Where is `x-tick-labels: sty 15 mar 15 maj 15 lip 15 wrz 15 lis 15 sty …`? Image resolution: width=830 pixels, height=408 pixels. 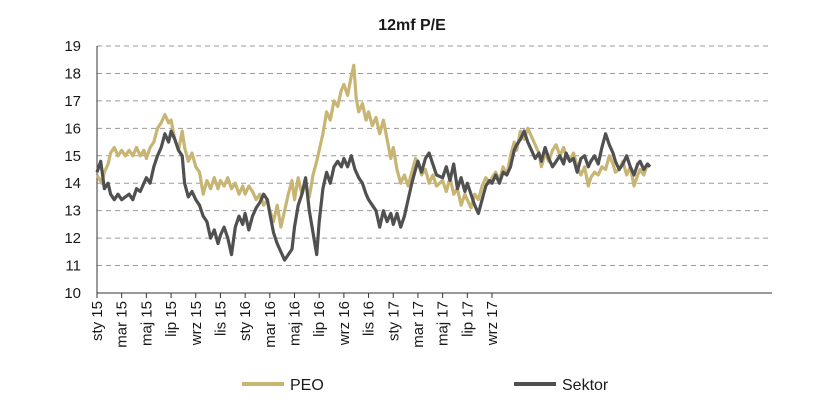
x-tick-labels: sty 15 mar 15 maj 15 lip 15 wrz 15 lis 15 sty … is located at coordinates (295, 324).